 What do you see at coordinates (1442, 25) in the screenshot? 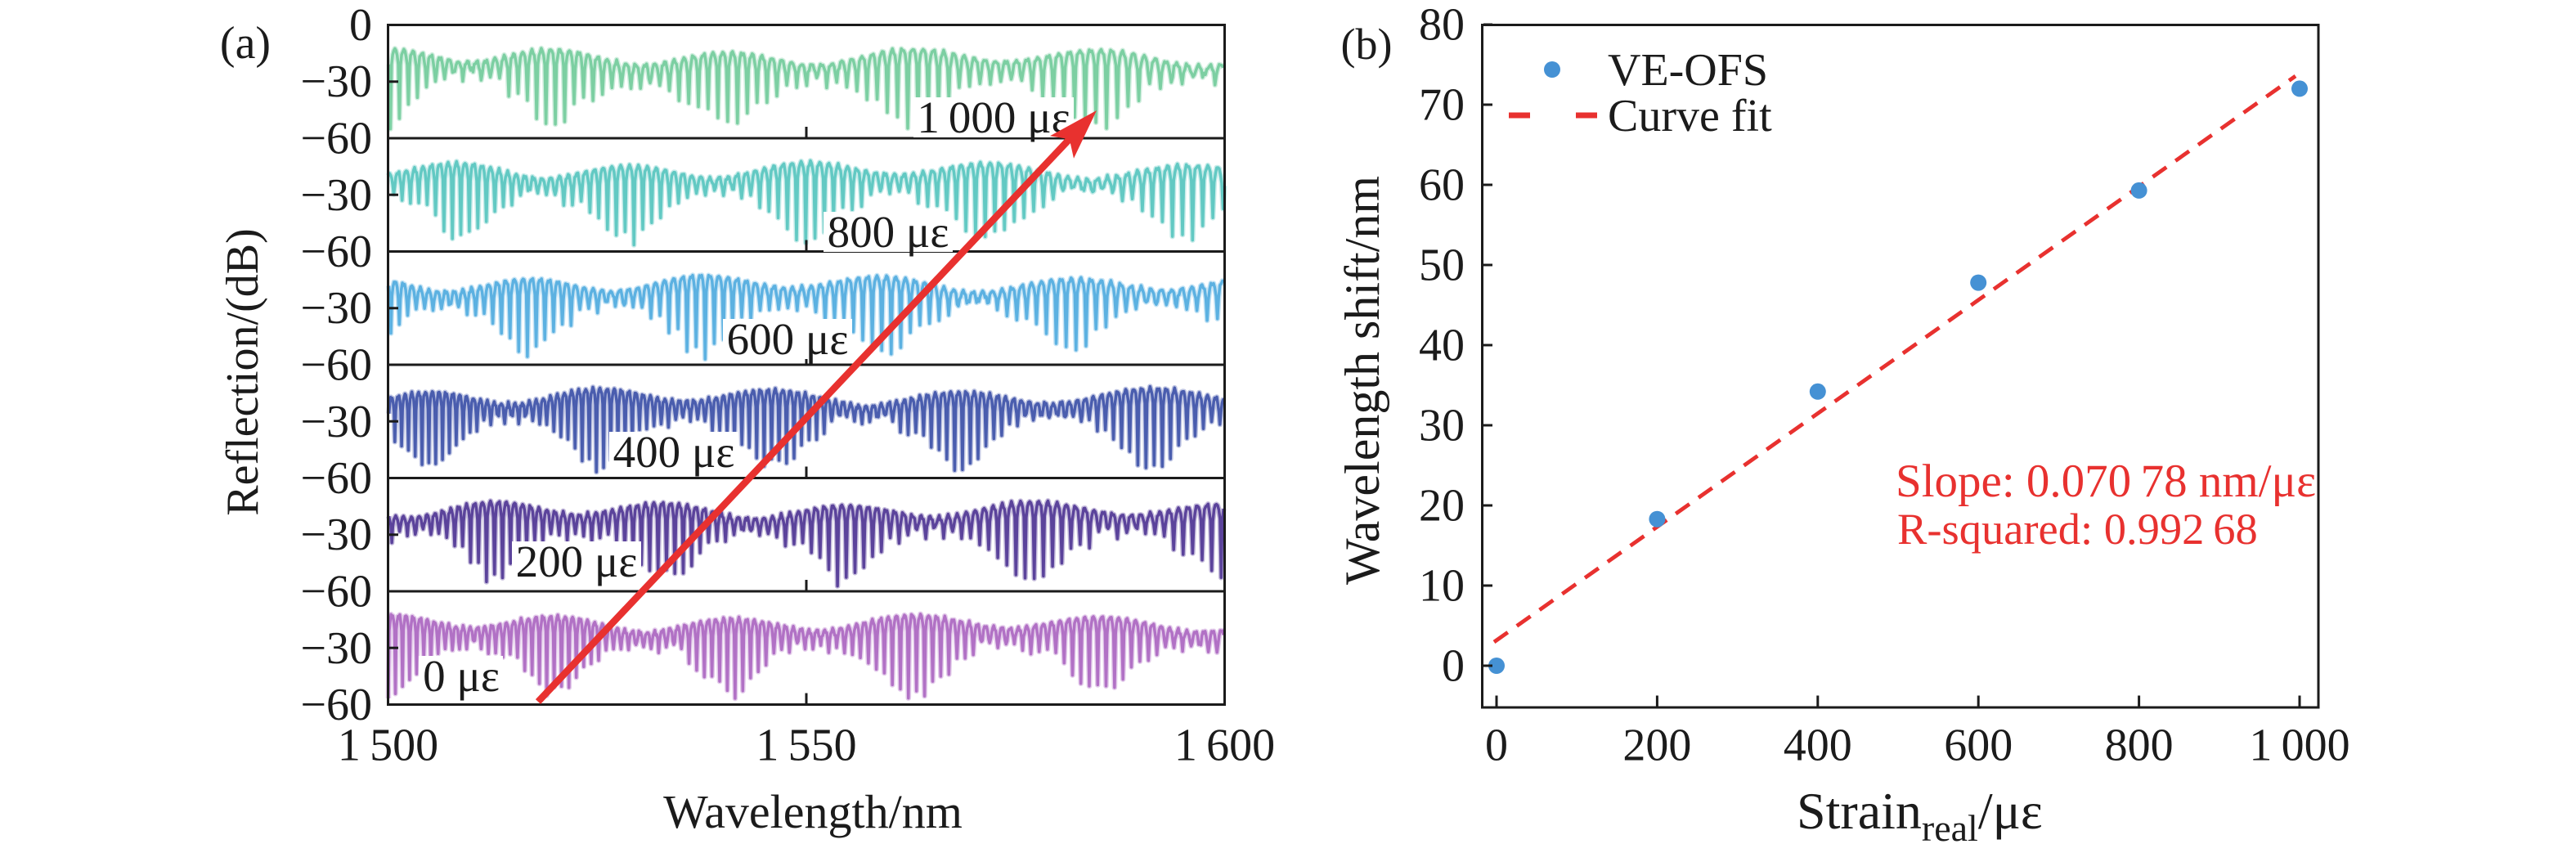
I see `svg-text: 80` at bounding box center [1442, 25].